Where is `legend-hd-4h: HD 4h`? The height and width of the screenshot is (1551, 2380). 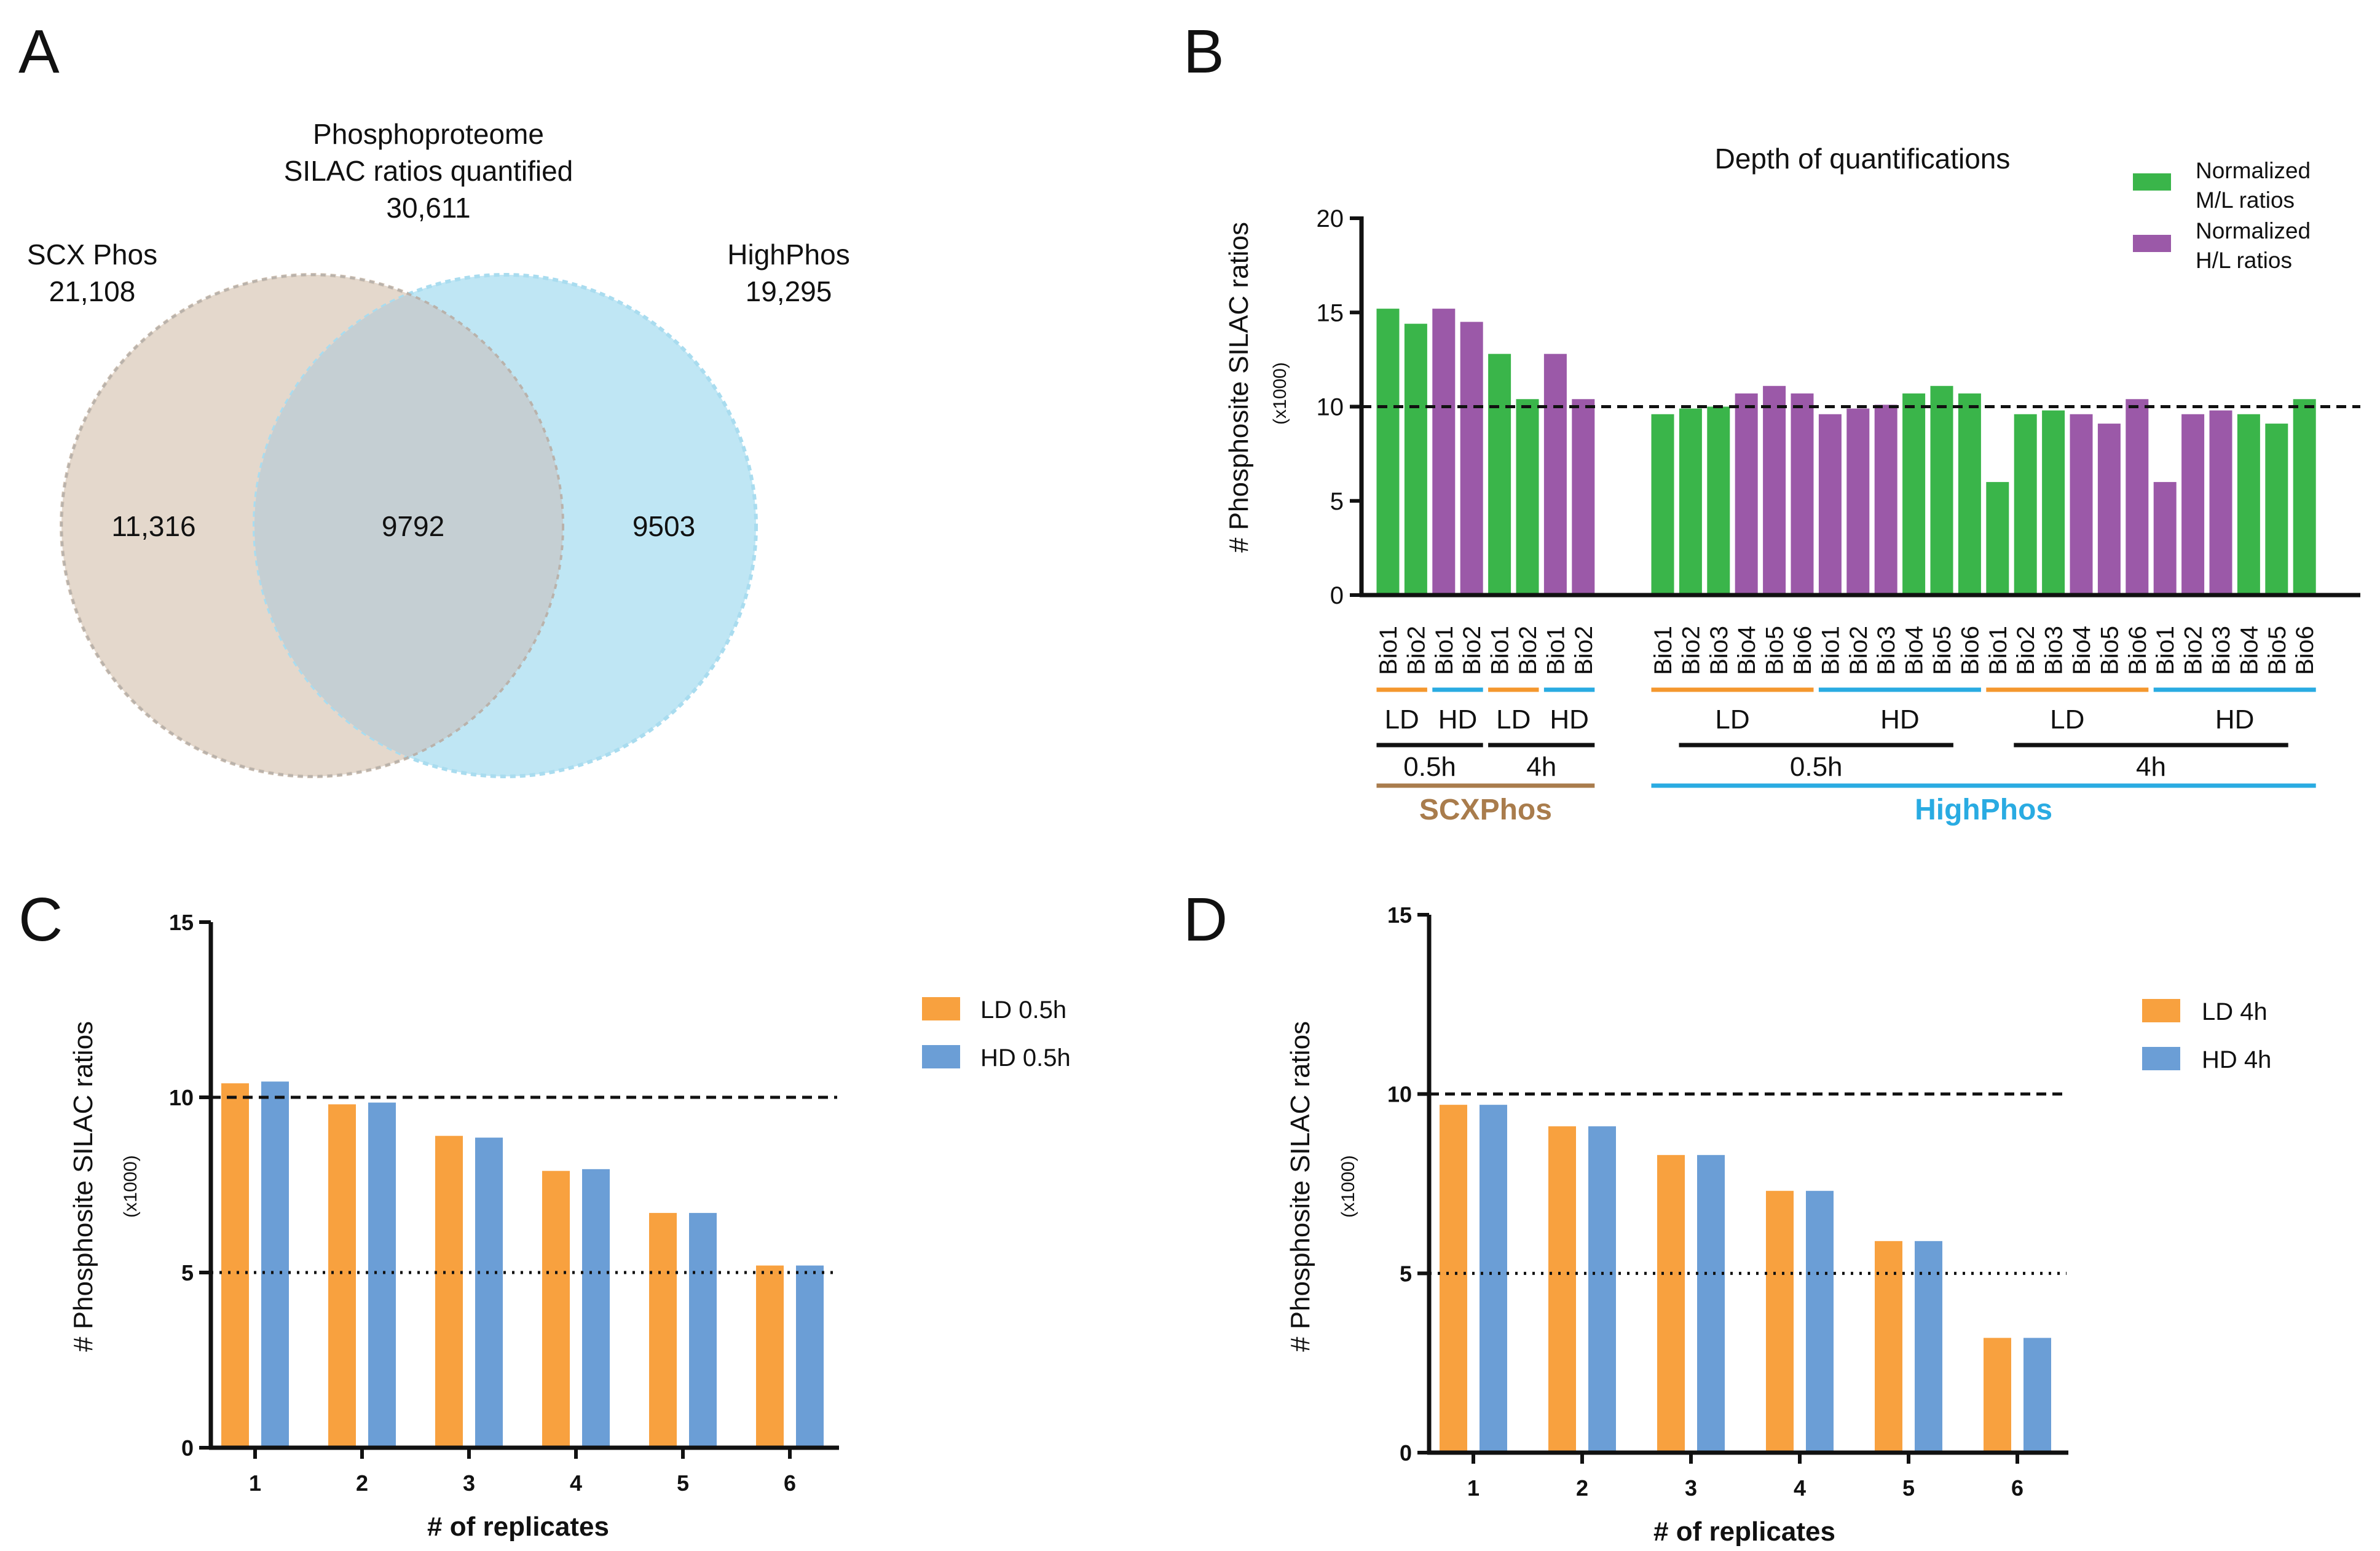 legend-hd-4h: HD 4h is located at coordinates (2236, 1059).